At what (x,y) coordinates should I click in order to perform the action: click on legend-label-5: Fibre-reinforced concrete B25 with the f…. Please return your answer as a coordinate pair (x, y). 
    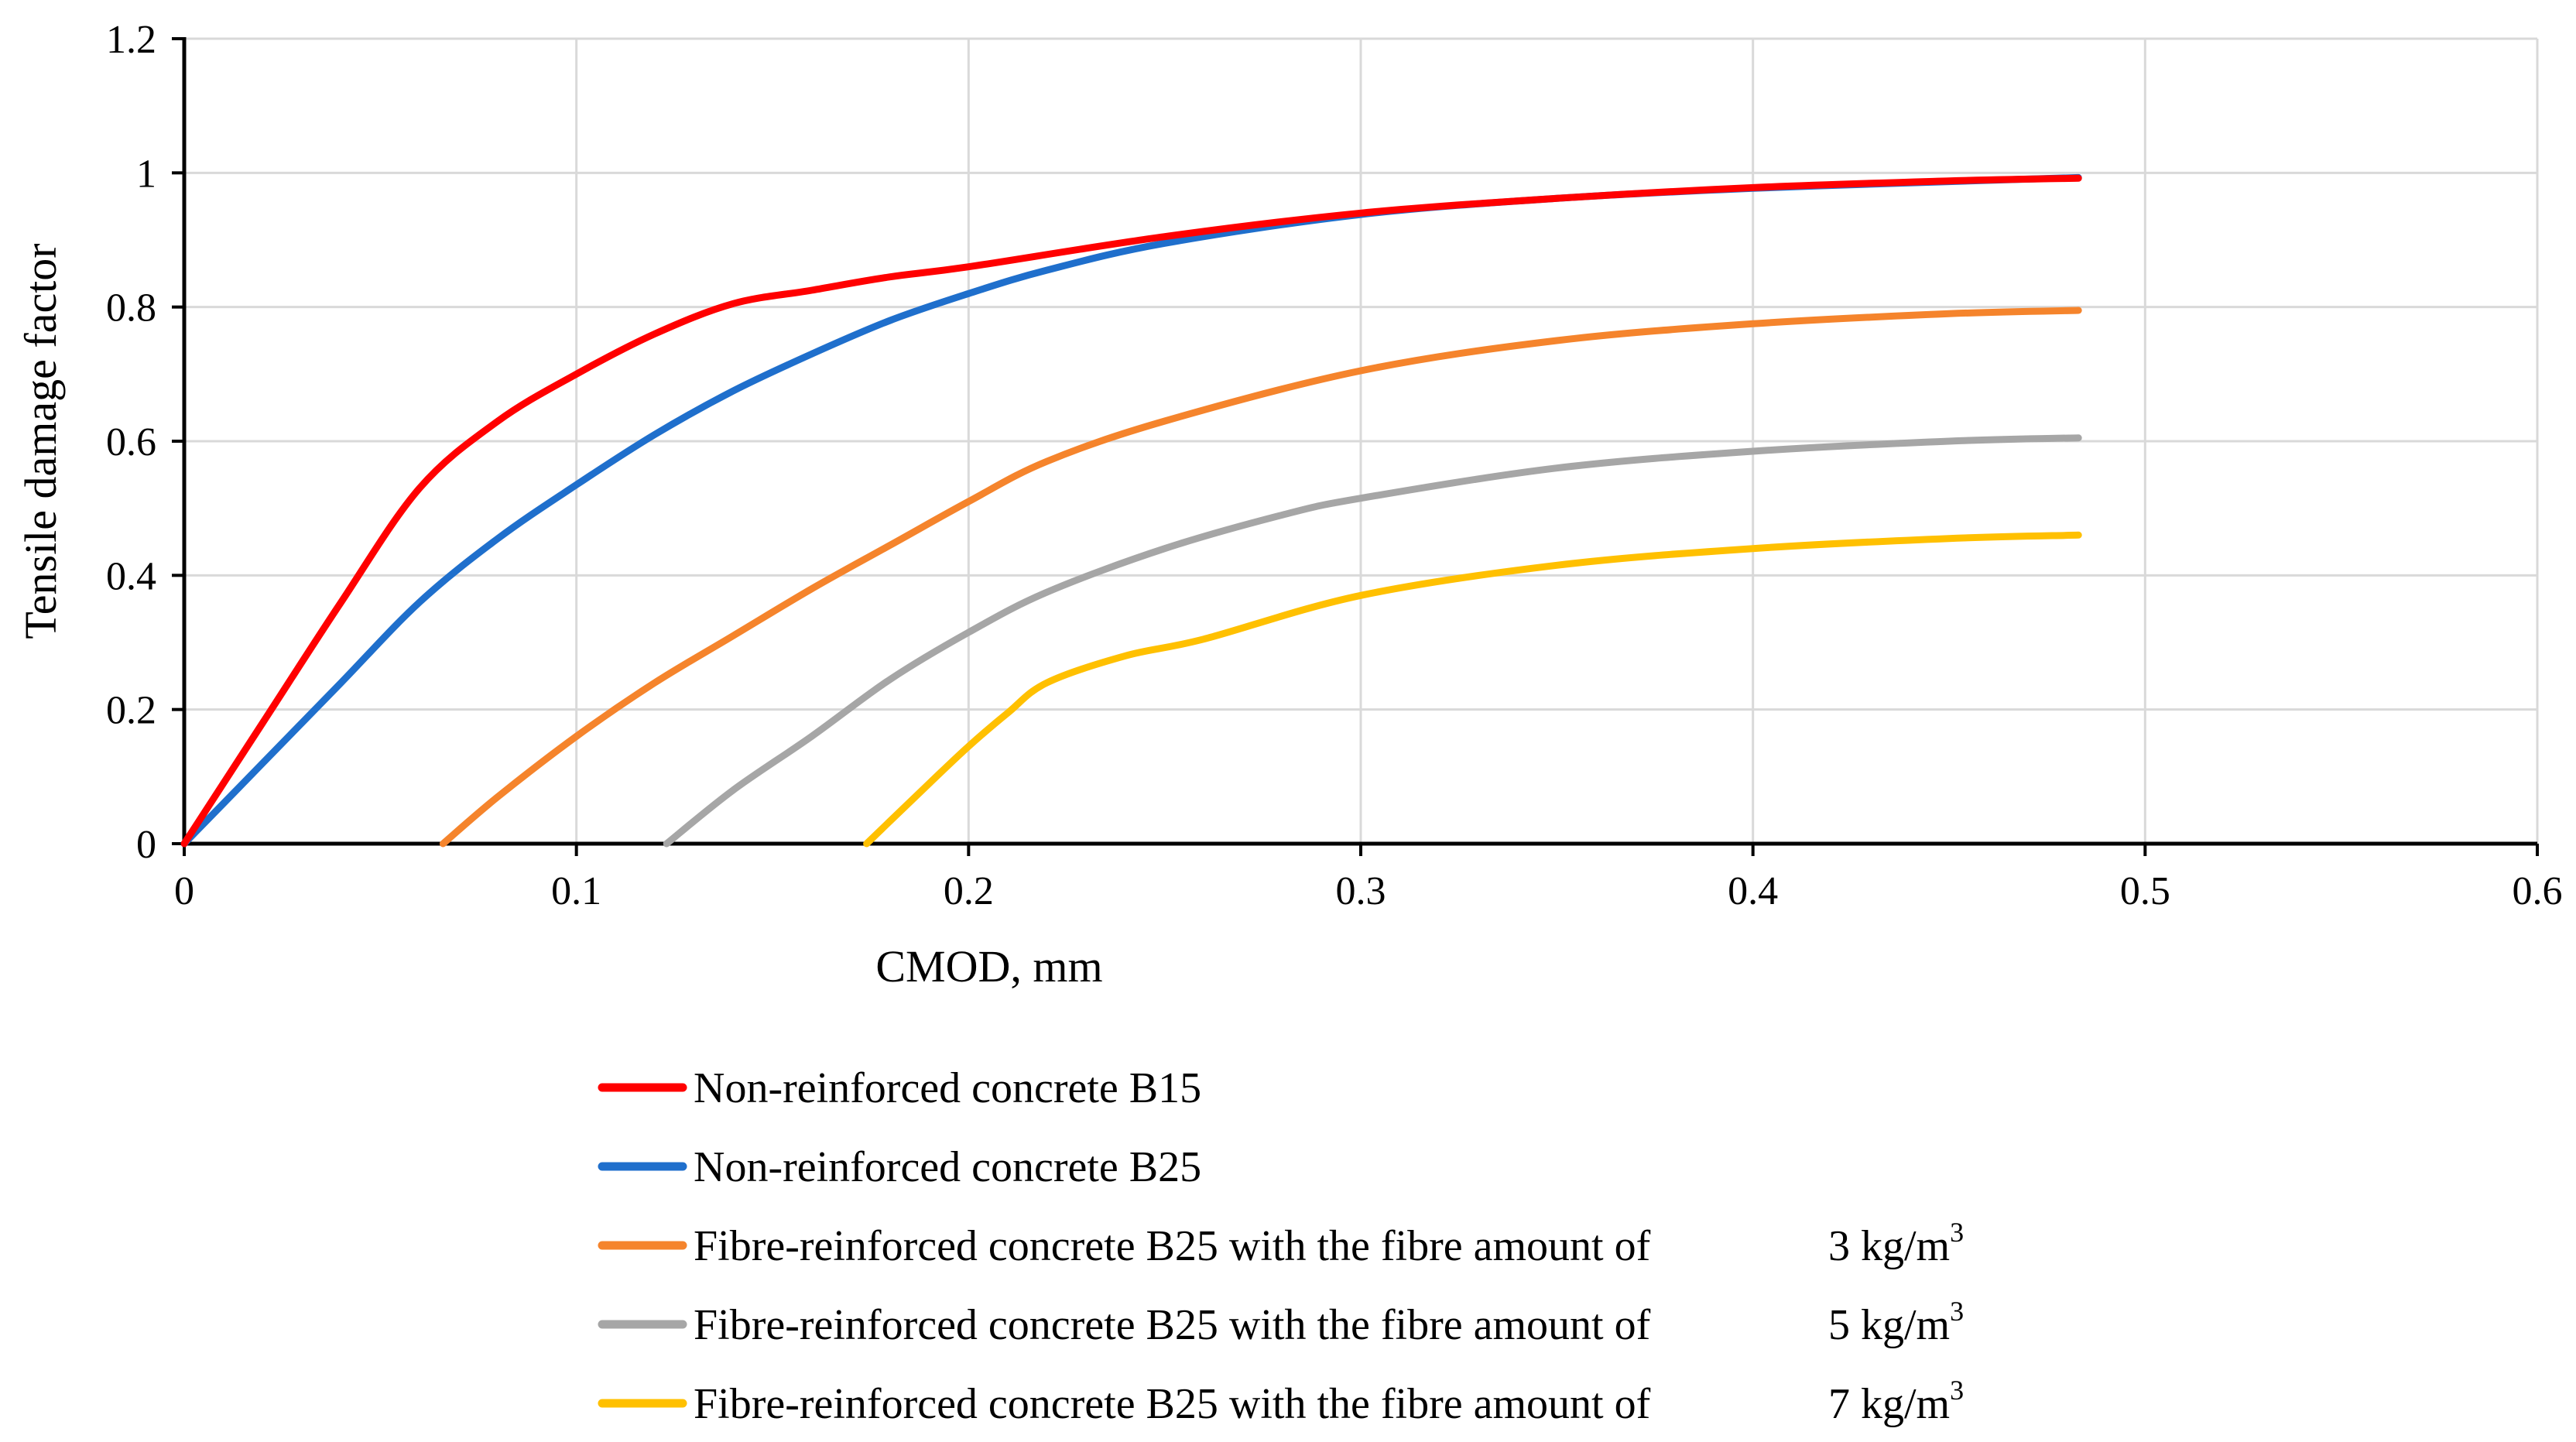
    Looking at the image, I should click on (1172, 1404).